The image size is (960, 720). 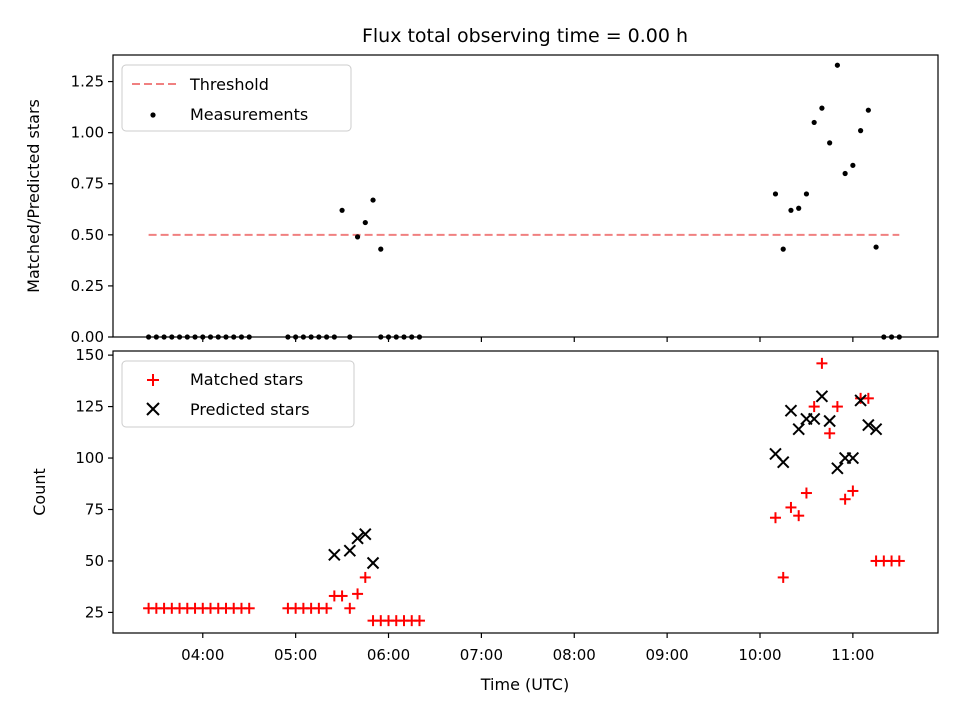 What do you see at coordinates (574, 655) in the screenshot?
I see `x-tick-label: 08:00` at bounding box center [574, 655].